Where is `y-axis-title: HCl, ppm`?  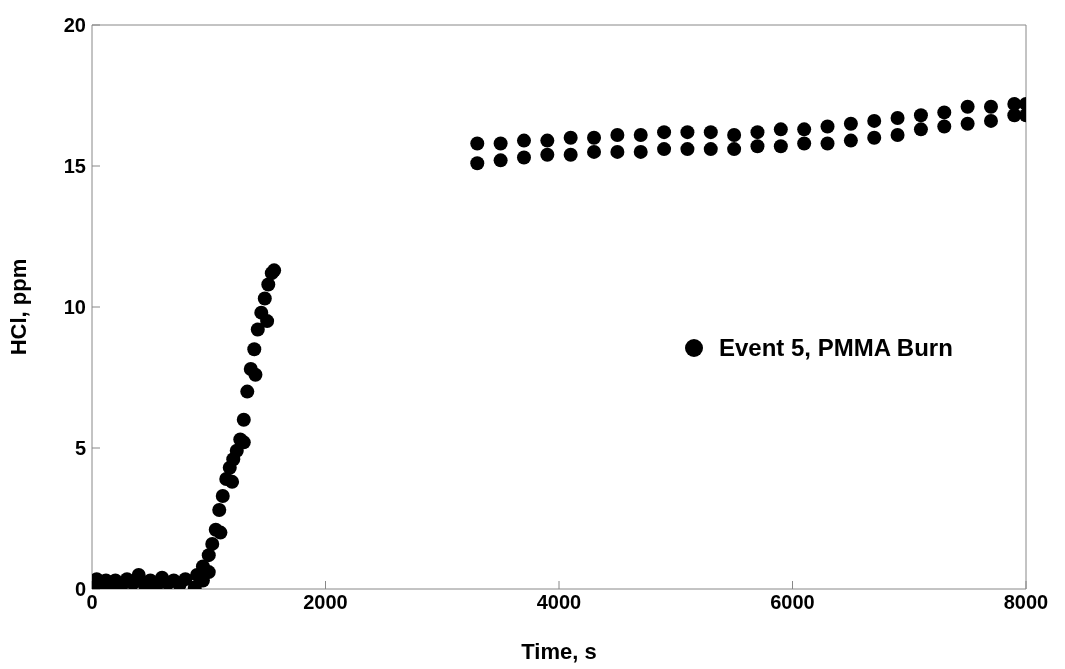
y-axis-title: HCl, ppm is located at coordinates (18, 307).